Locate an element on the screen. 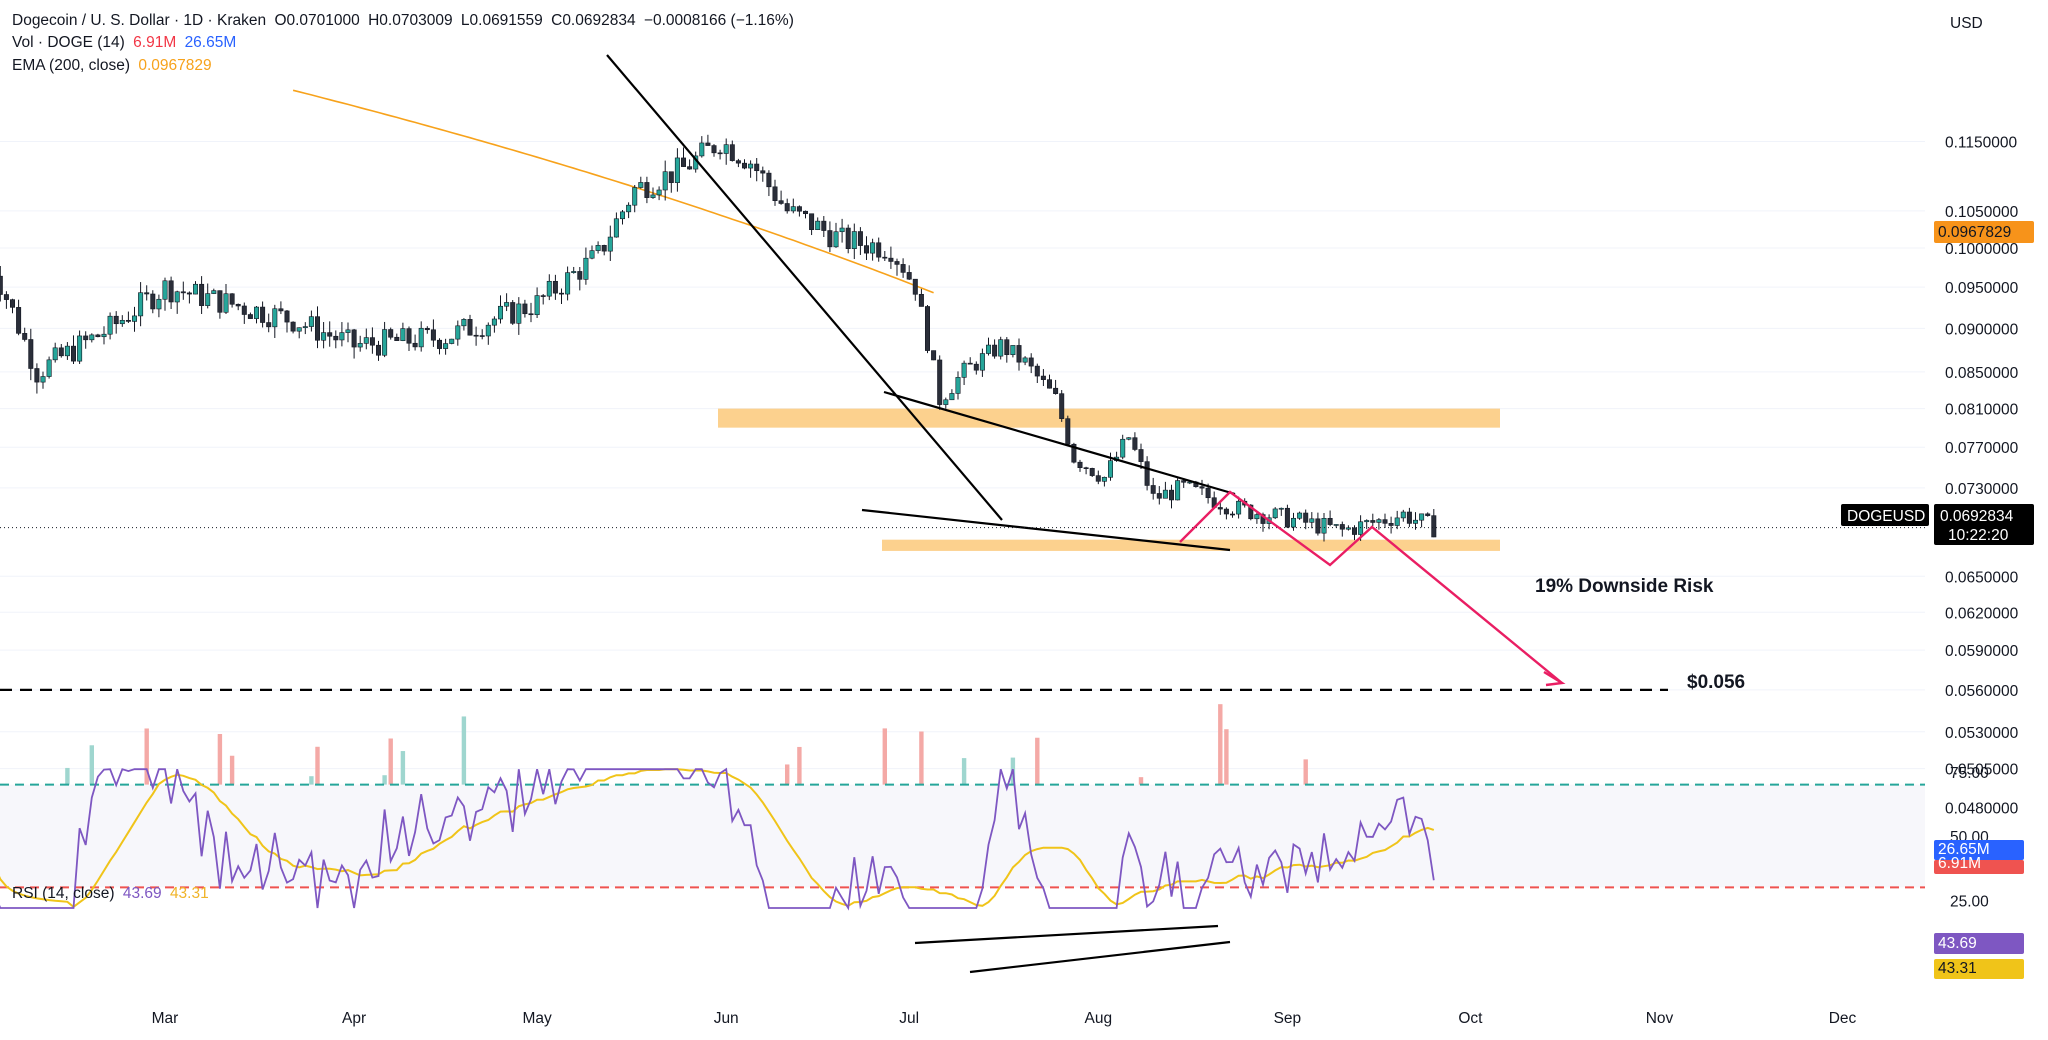 The width and height of the screenshot is (2048, 1040). price-tick-label: 0.0950000 is located at coordinates (1982, 288).